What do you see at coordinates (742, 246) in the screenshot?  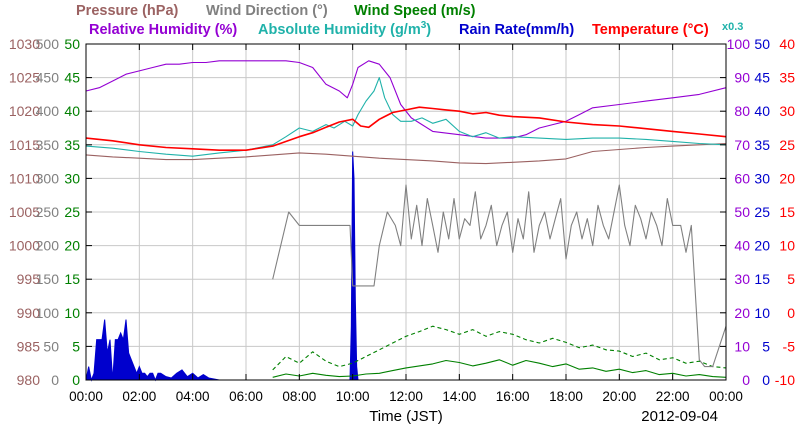 I see `relative-humidity-axis-tick-label: 40` at bounding box center [742, 246].